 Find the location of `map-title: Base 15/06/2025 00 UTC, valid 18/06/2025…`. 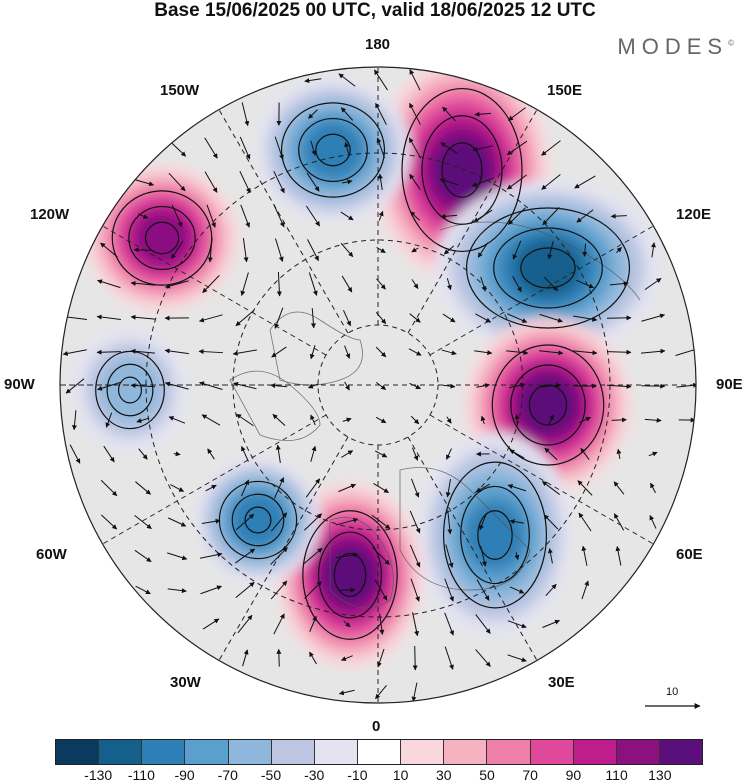

map-title: Base 15/06/2025 00 UTC, valid 18/06/2025… is located at coordinates (375, 10).